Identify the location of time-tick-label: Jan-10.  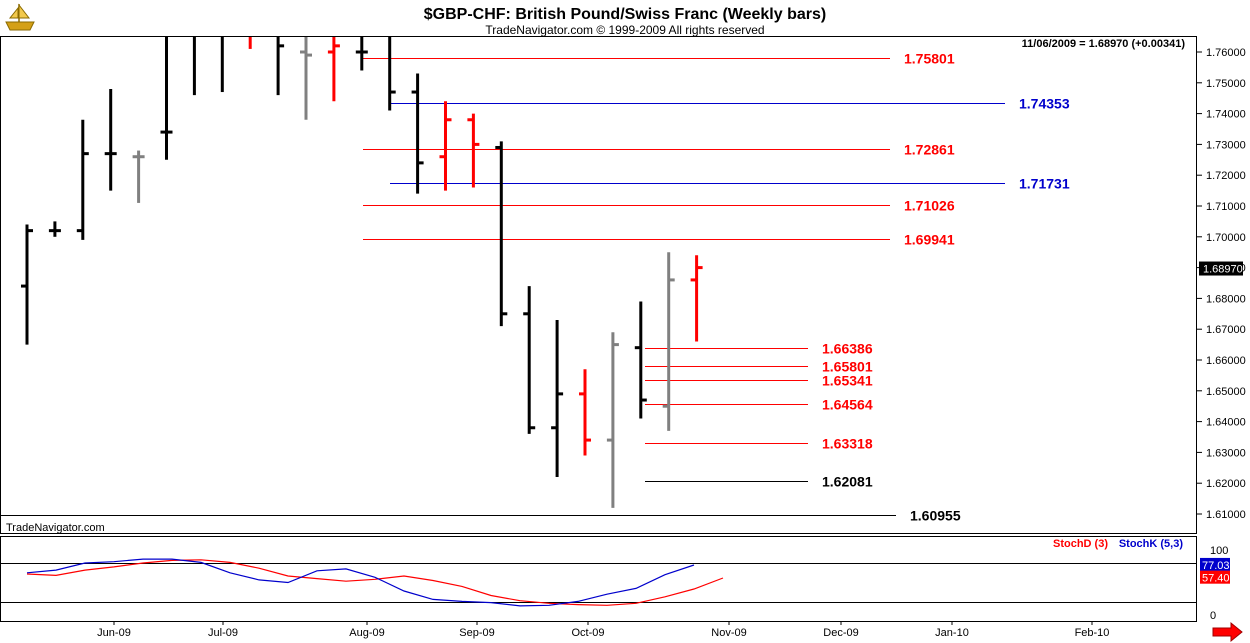
(952, 633).